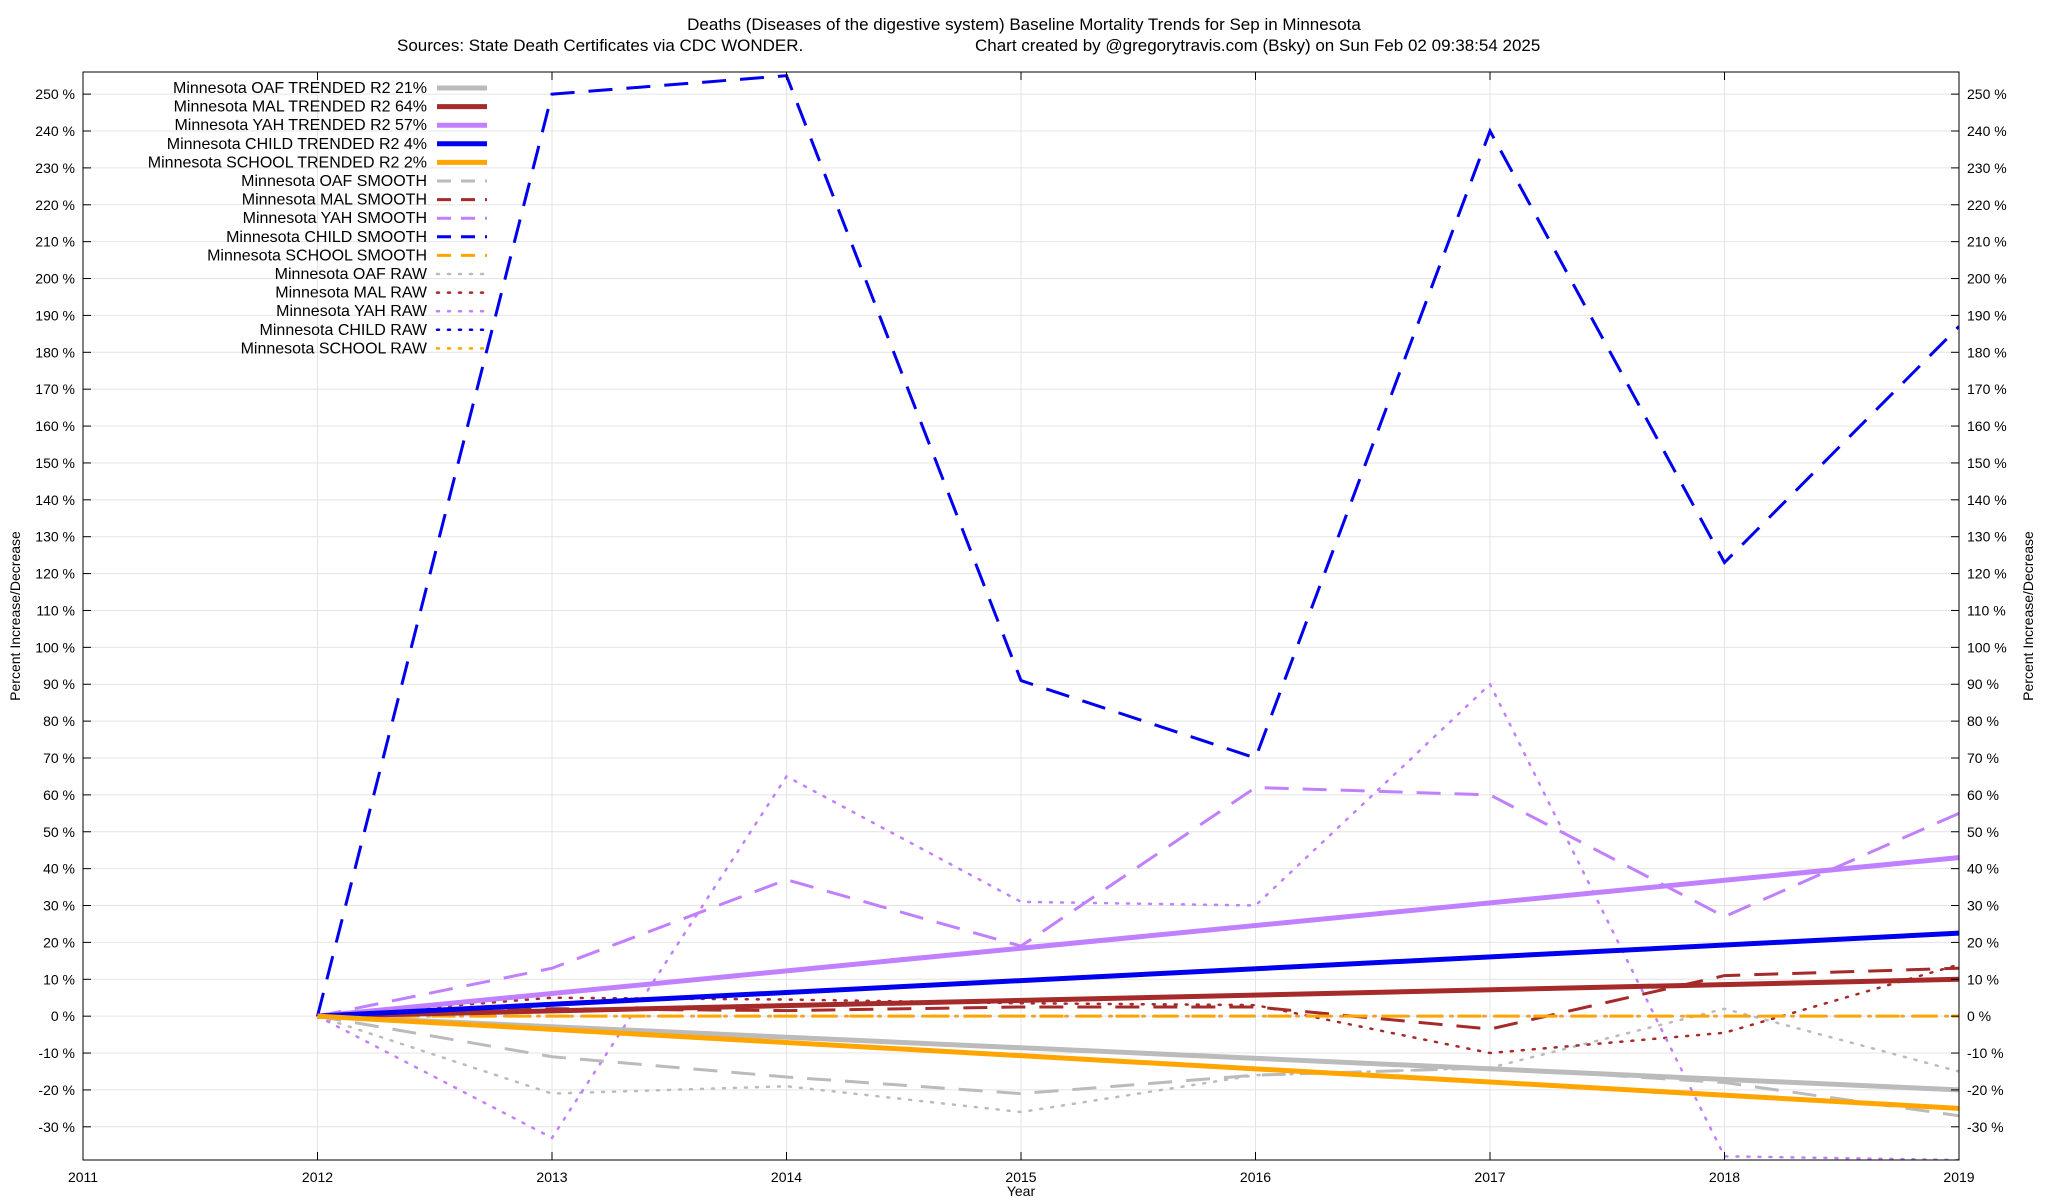 Image resolution: width=2048 pixels, height=1200 pixels. What do you see at coordinates (56, 1127) in the screenshot?
I see `y-tick-label-left: -30 %` at bounding box center [56, 1127].